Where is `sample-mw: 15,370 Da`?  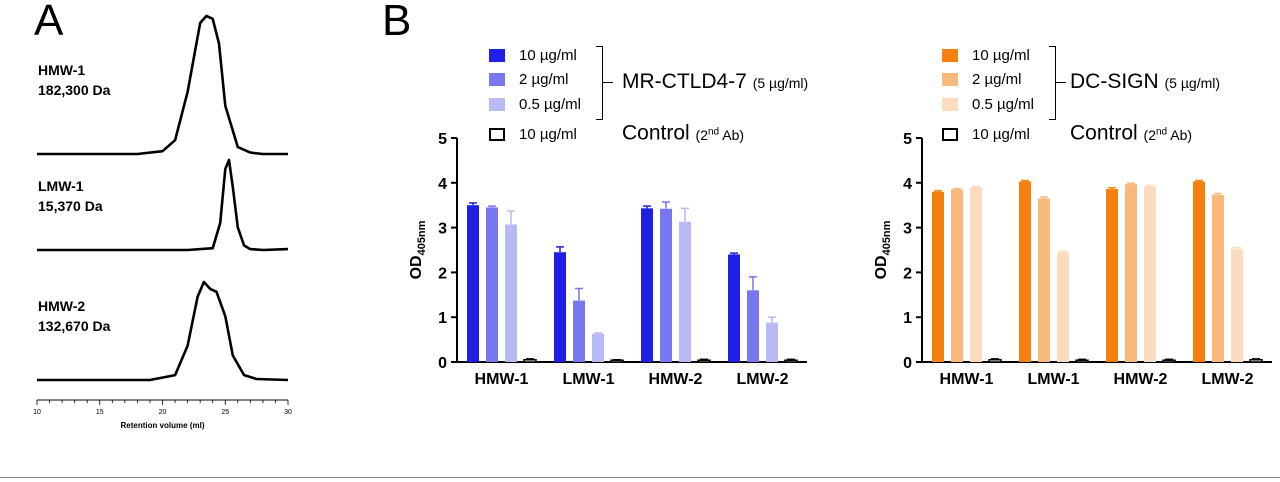
sample-mw: 15,370 Da is located at coordinates (70, 206).